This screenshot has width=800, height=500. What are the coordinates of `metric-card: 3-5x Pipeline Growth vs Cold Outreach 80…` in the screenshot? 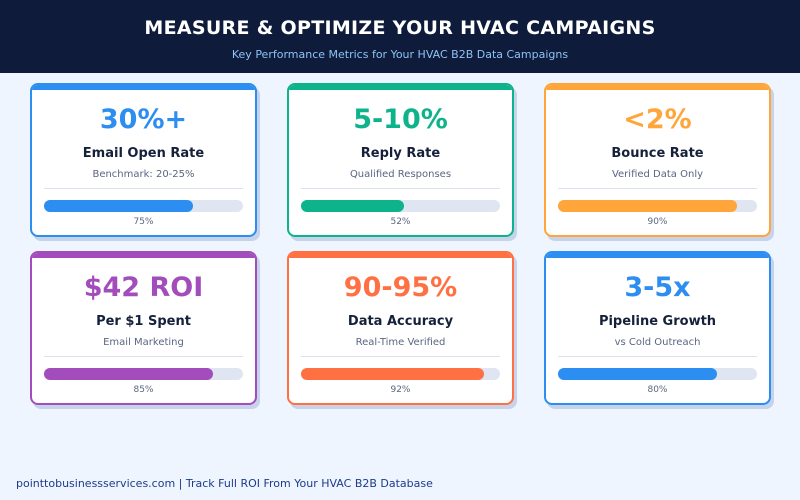 It's located at (657, 328).